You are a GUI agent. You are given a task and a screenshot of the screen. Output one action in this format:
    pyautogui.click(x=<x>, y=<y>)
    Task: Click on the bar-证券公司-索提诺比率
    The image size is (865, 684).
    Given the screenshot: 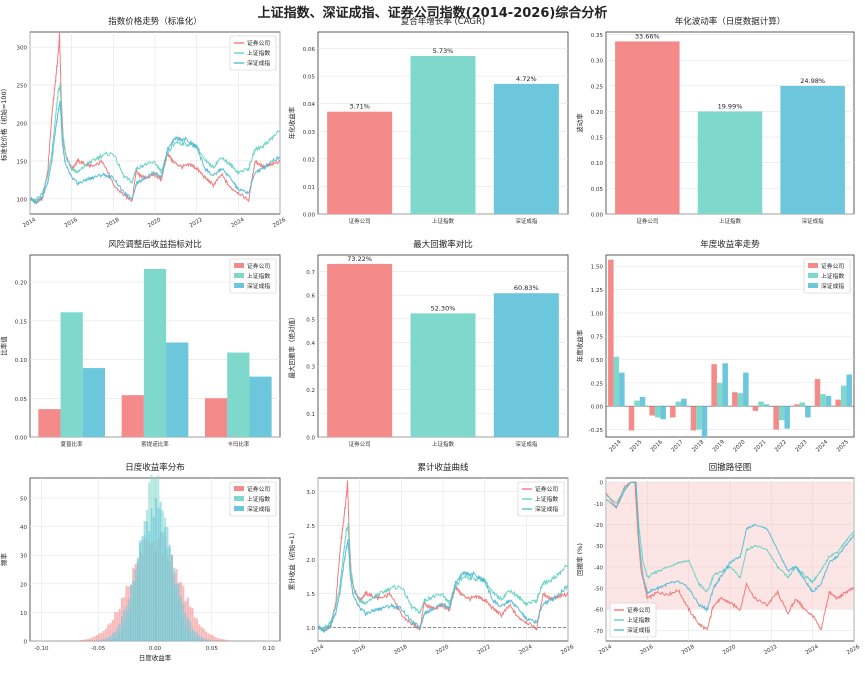 What is the action you would take?
    pyautogui.click(x=132, y=416)
    